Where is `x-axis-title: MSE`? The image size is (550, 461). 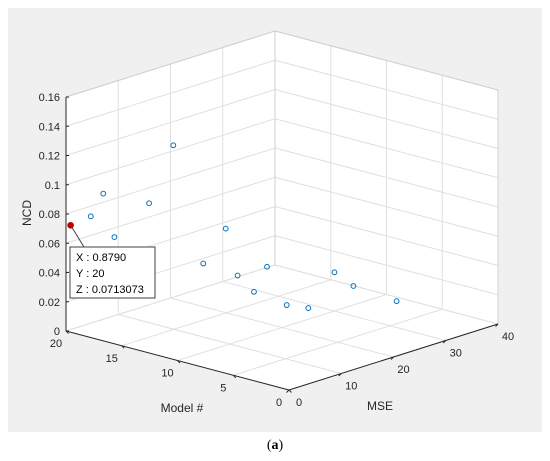 x-axis-title: MSE is located at coordinates (380, 406).